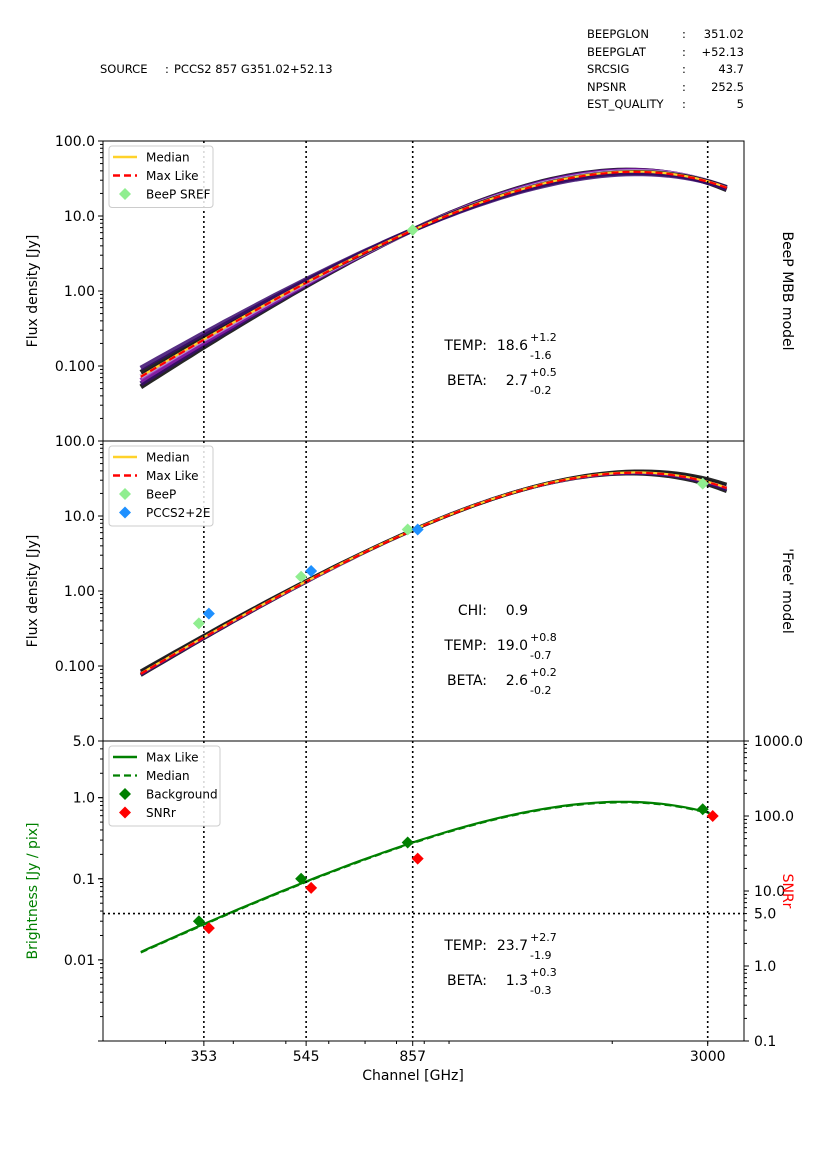 The image size is (827, 1169). I want to click on annotation-plus: +0.5, so click(543, 372).